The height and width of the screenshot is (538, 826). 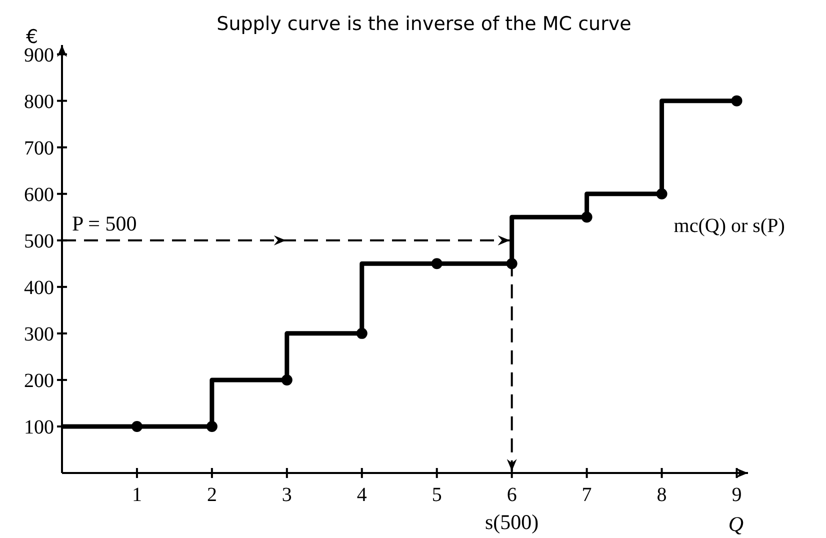 What do you see at coordinates (39, 334) in the screenshot?
I see `y-tick-label: 300` at bounding box center [39, 334].